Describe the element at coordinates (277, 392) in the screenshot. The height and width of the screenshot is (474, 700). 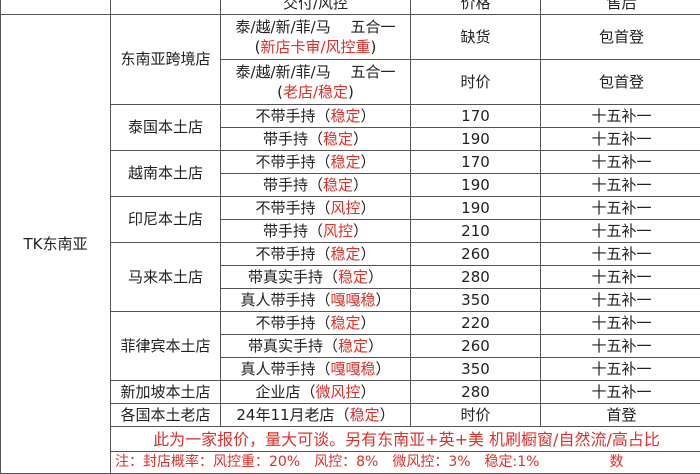
I see `item-text: 企业店` at that location.